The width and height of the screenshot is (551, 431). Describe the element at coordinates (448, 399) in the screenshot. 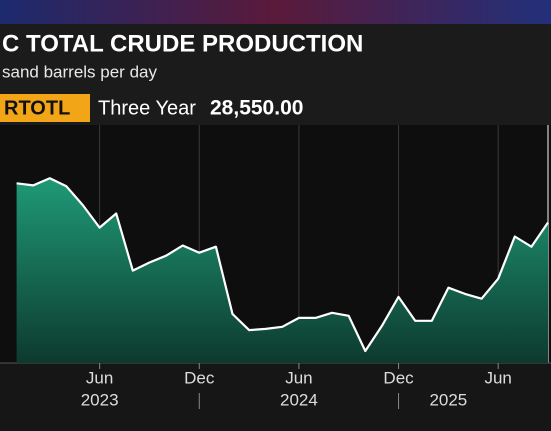

I see `year-label: 2025` at that location.